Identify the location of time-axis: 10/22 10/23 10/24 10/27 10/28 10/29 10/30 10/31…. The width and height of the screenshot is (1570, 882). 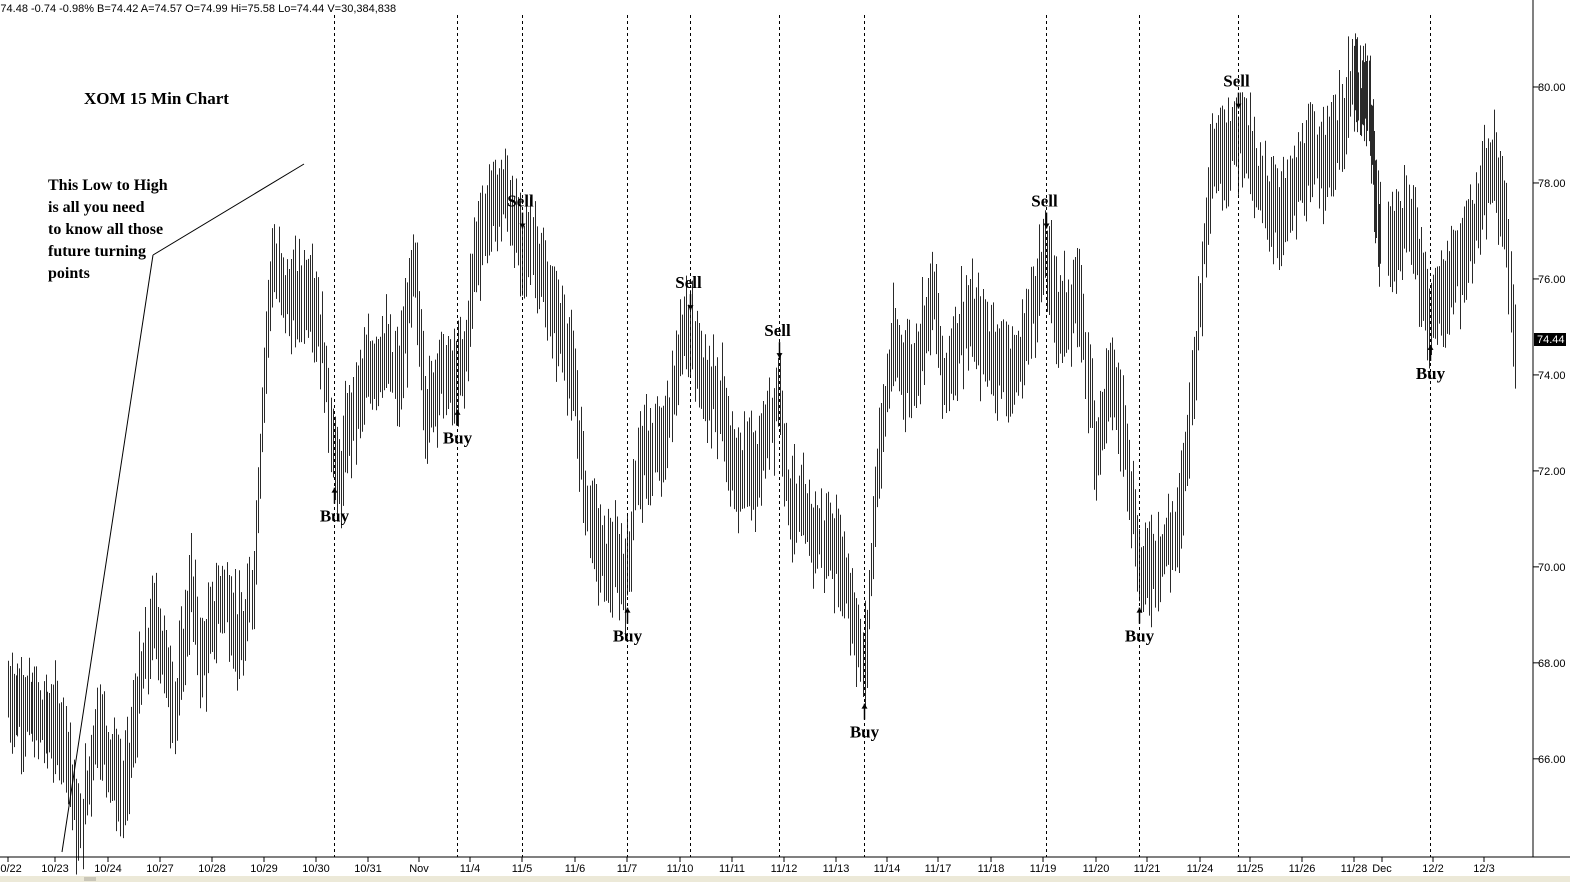
(785, 865).